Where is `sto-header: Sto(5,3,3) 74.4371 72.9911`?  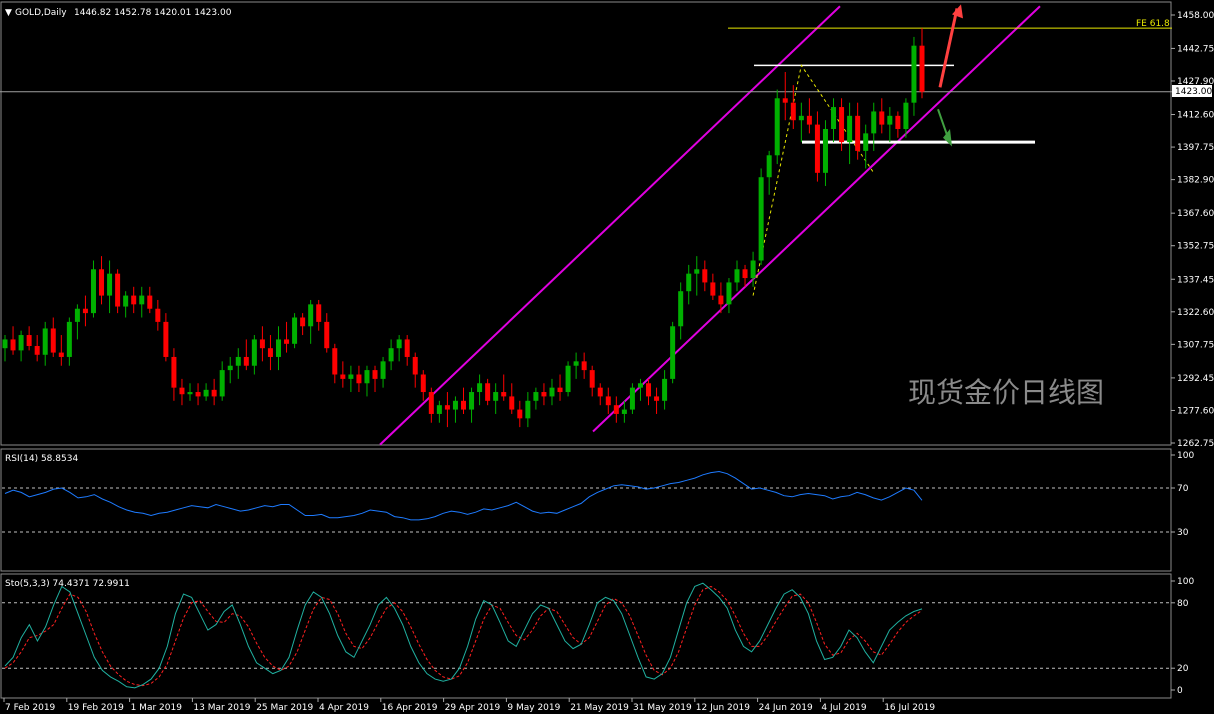 sto-header: Sto(5,3,3) 74.4371 72.9911 is located at coordinates (67, 584).